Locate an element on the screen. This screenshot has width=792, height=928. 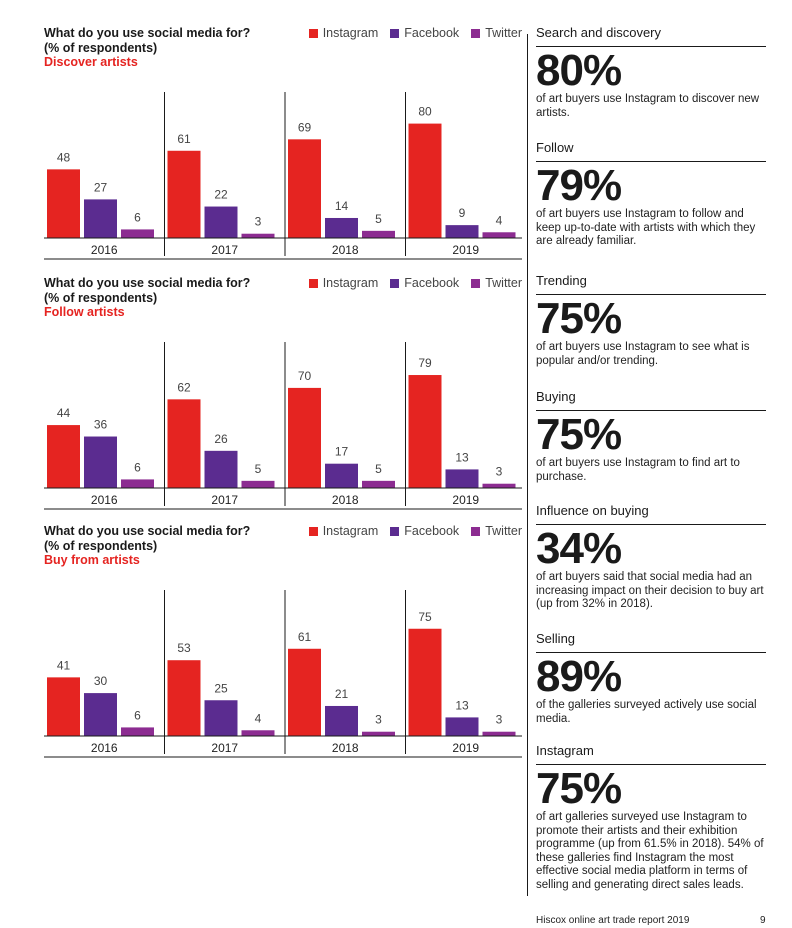
chart-subtitle: Discover artists is located at coordinates (91, 62).